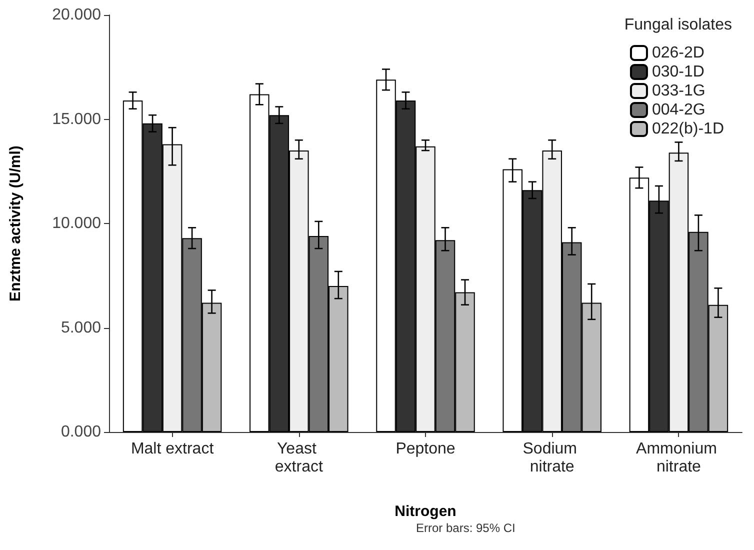 The height and width of the screenshot is (550, 754). Describe the element at coordinates (172, 449) in the screenshot. I see `x-tick-label: Malt extract` at that location.